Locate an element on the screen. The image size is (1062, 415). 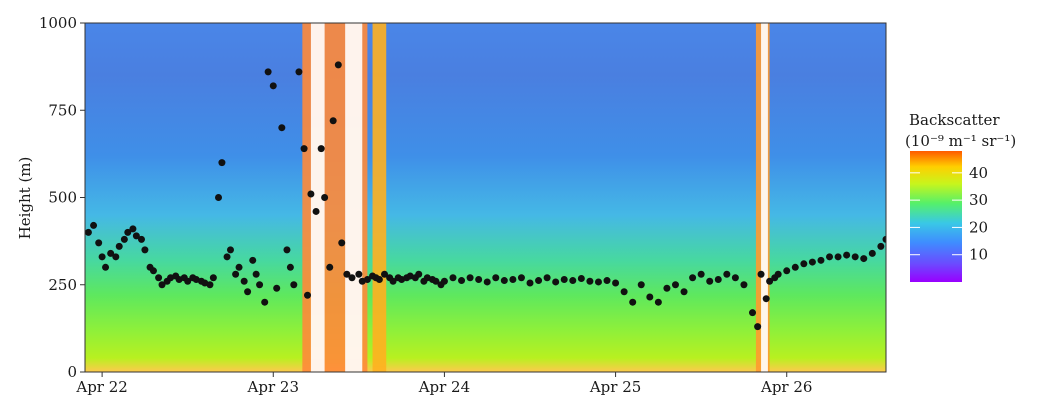
legend-colorbar is located at coordinates (936, 216).